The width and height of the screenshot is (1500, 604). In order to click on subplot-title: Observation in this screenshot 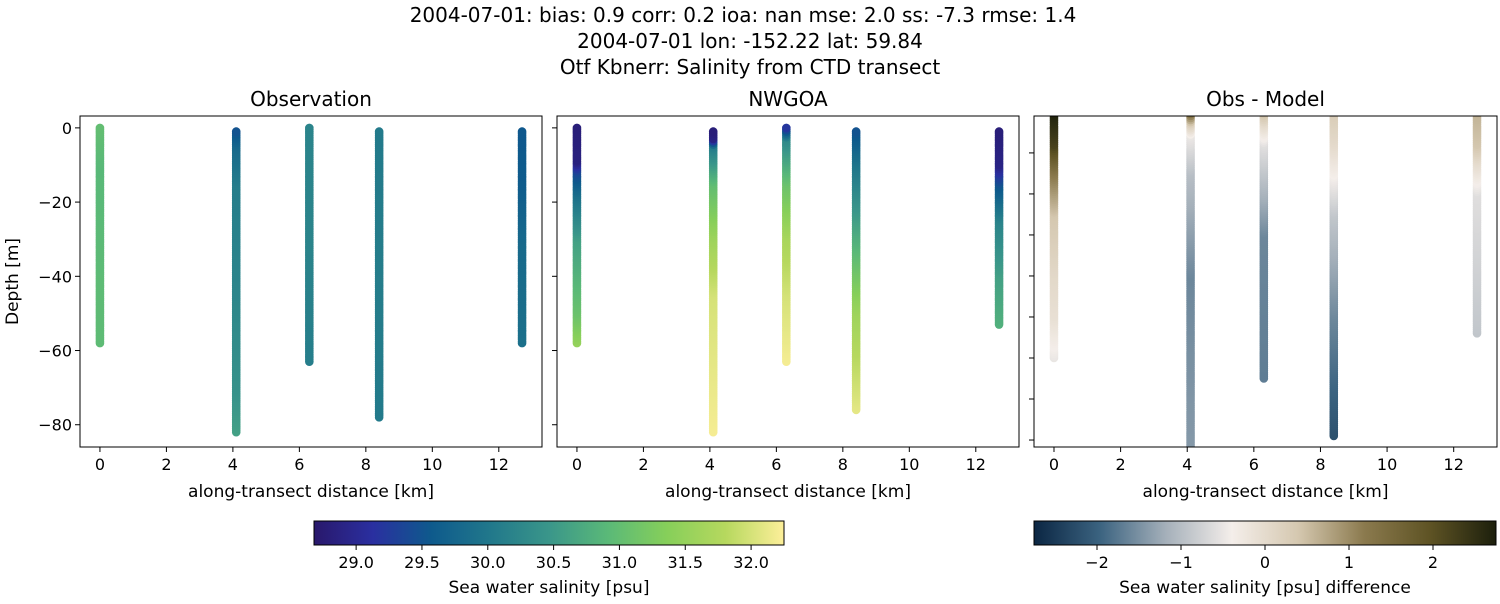, I will do `click(311, 99)`.